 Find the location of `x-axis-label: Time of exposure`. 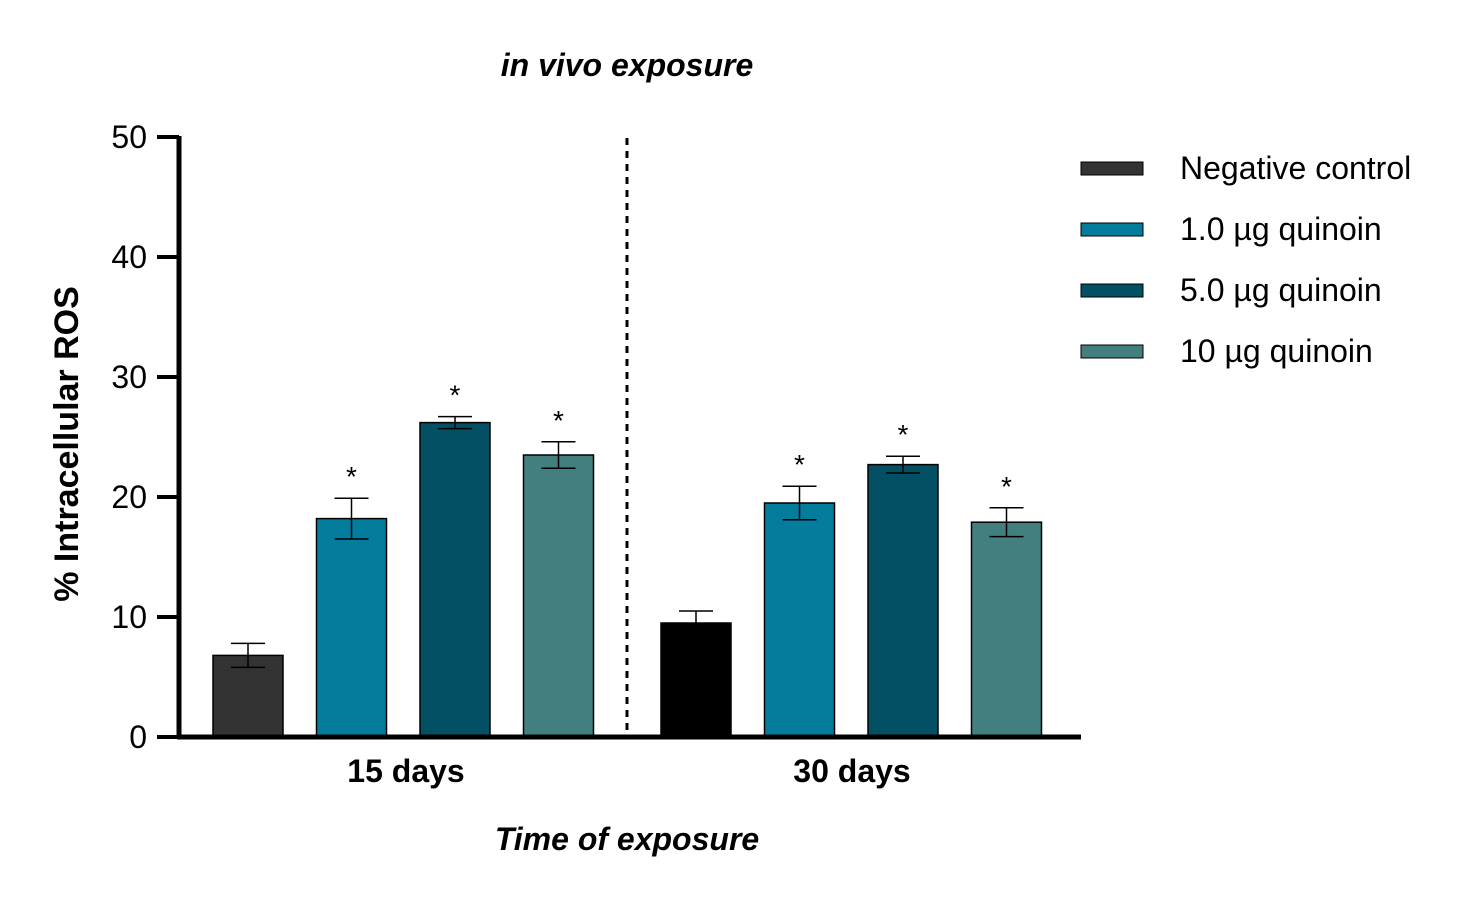

x-axis-label: Time of exposure is located at coordinates (627, 839).